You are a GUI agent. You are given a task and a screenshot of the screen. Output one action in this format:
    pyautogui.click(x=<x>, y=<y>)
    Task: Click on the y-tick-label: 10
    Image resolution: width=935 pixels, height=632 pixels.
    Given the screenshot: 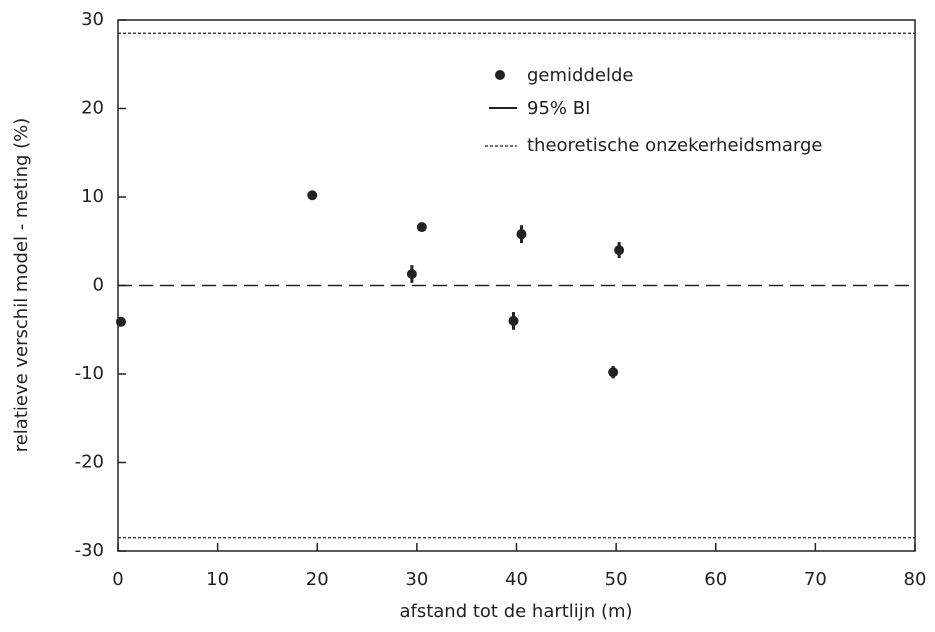 What is the action you would take?
    pyautogui.click(x=92, y=196)
    